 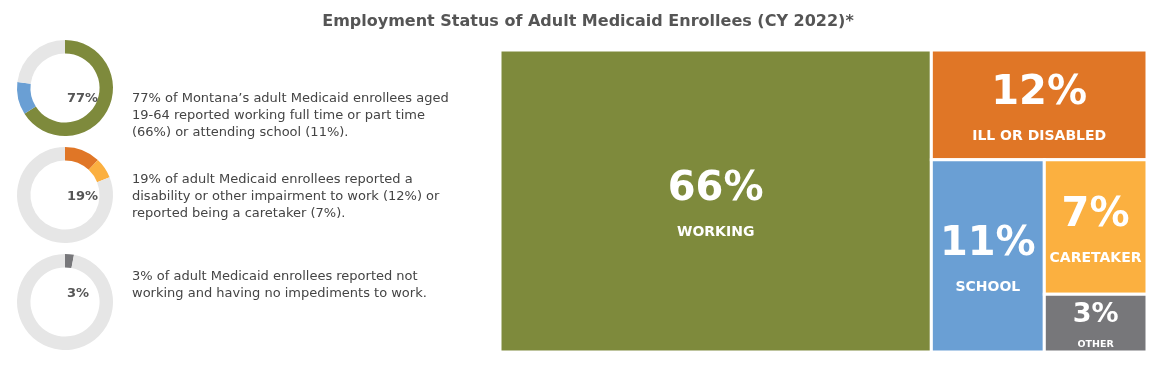 I want to click on text: 3% of adult Medicaid enrollees reported not working and having no impediments to work., so click(x=279, y=284).